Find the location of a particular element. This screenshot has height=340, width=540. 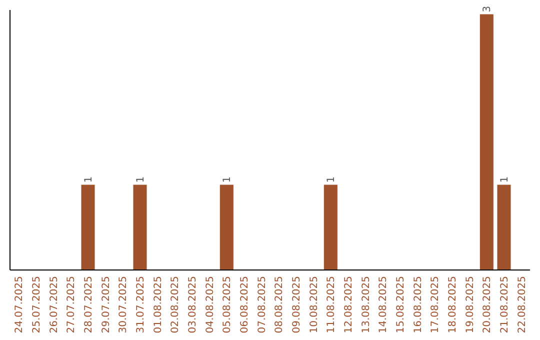

x-tick-label: 05.08.2025 is located at coordinates (228, 305).